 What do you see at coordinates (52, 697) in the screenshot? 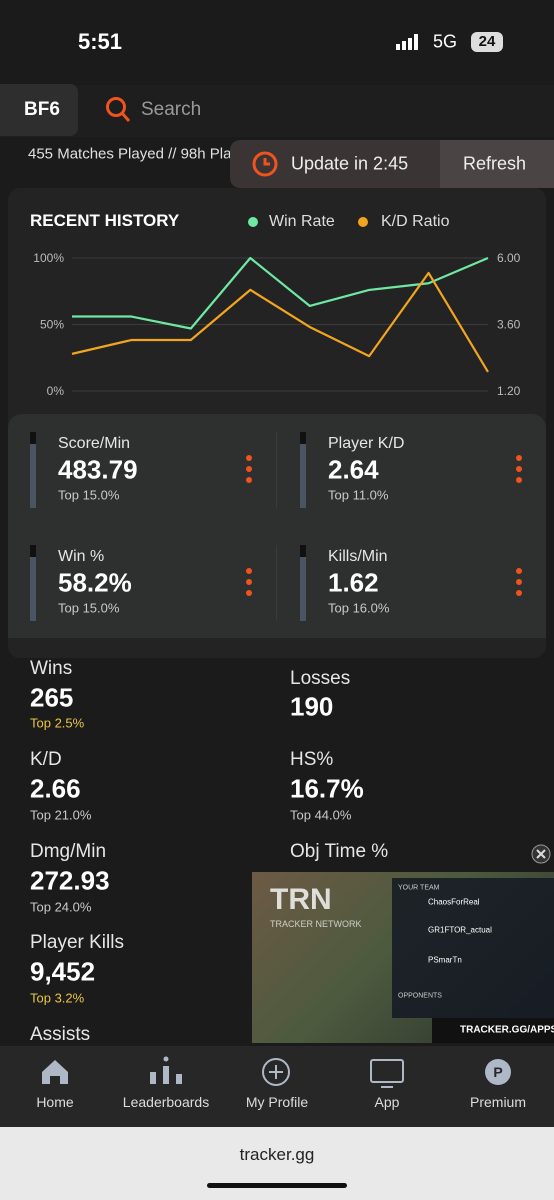
I see `stat-value: 265` at bounding box center [52, 697].